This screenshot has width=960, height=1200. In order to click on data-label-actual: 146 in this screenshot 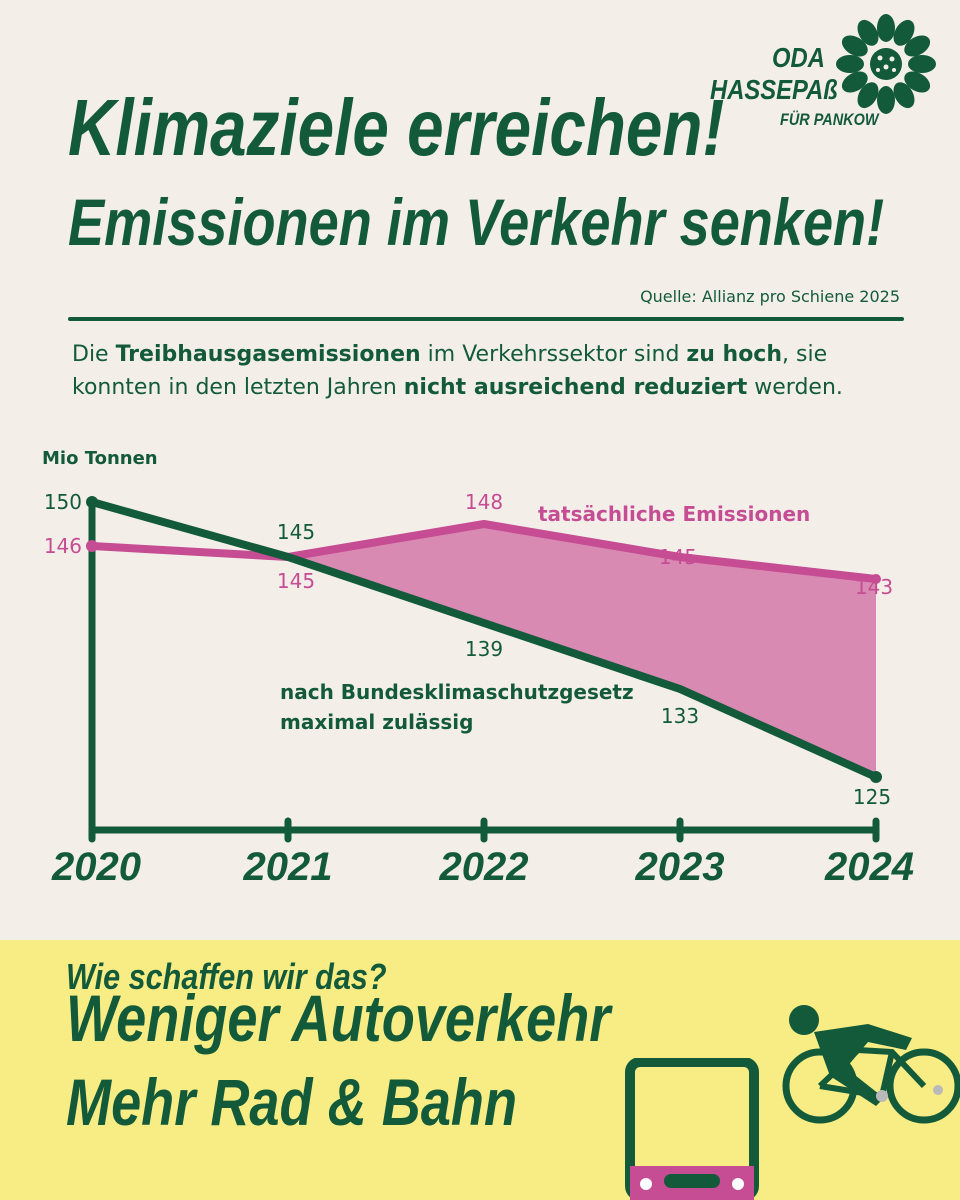, I will do `click(63, 546)`.